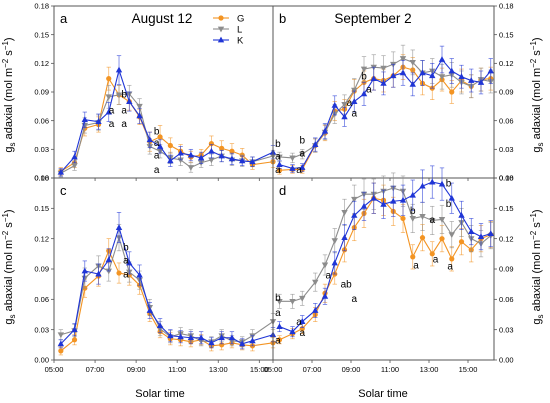  What do you see at coordinates (167, 131) in the screenshot?
I see `series-L` at bounding box center [167, 131].